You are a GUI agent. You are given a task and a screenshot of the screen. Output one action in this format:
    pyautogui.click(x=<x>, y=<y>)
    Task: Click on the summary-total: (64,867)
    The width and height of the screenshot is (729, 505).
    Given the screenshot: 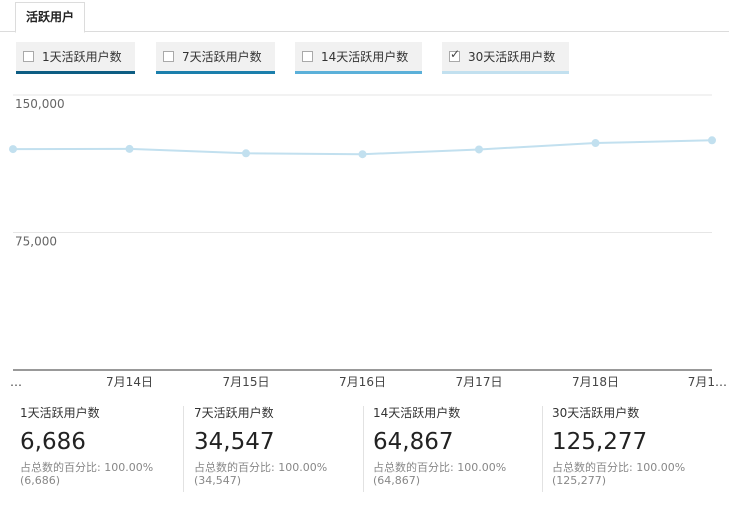 What is the action you would take?
    pyautogui.click(x=397, y=480)
    